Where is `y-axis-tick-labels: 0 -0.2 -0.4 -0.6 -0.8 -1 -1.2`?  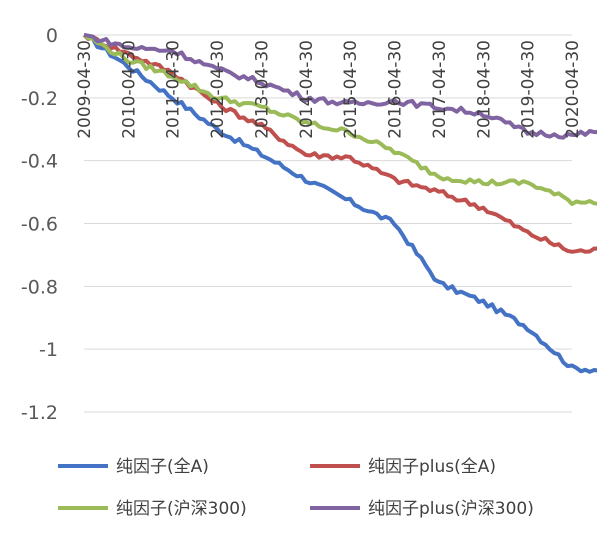 y-axis-tick-labels: 0 -0.2 -0.4 -0.6 -0.8 -1 -1.2 is located at coordinates (39, 224).